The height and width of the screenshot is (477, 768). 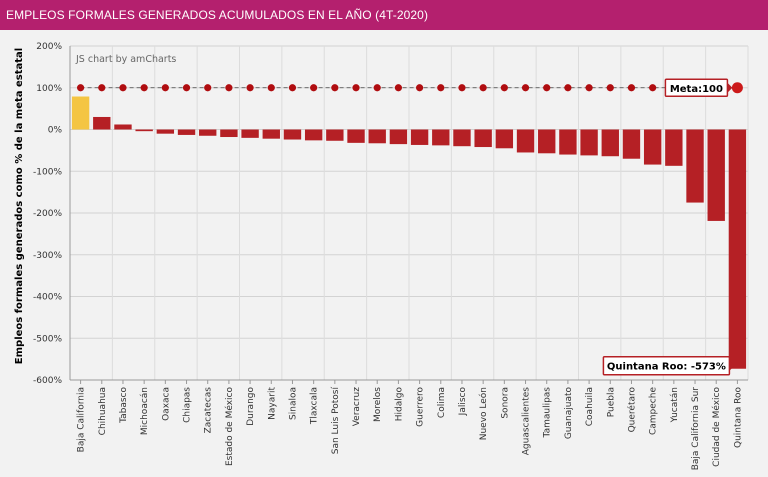 What do you see at coordinates (548, 413) in the screenshot?
I see `x-tick-label: Tamaulipas` at bounding box center [548, 413].